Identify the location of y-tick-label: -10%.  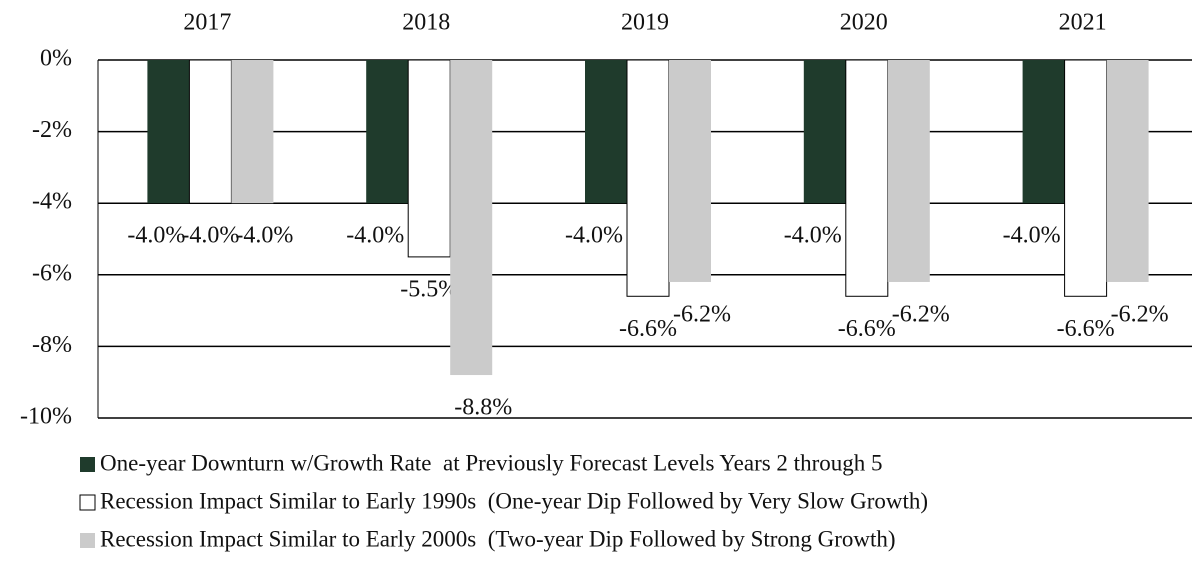
(46, 417).